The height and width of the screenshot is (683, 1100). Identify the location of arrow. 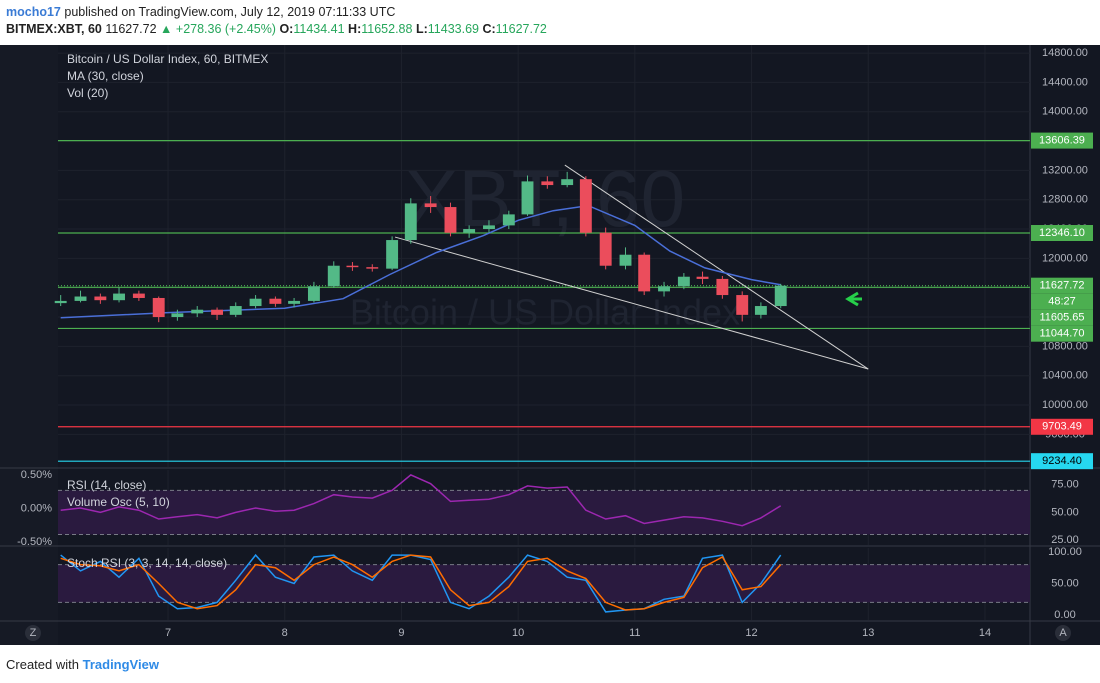
(853, 299).